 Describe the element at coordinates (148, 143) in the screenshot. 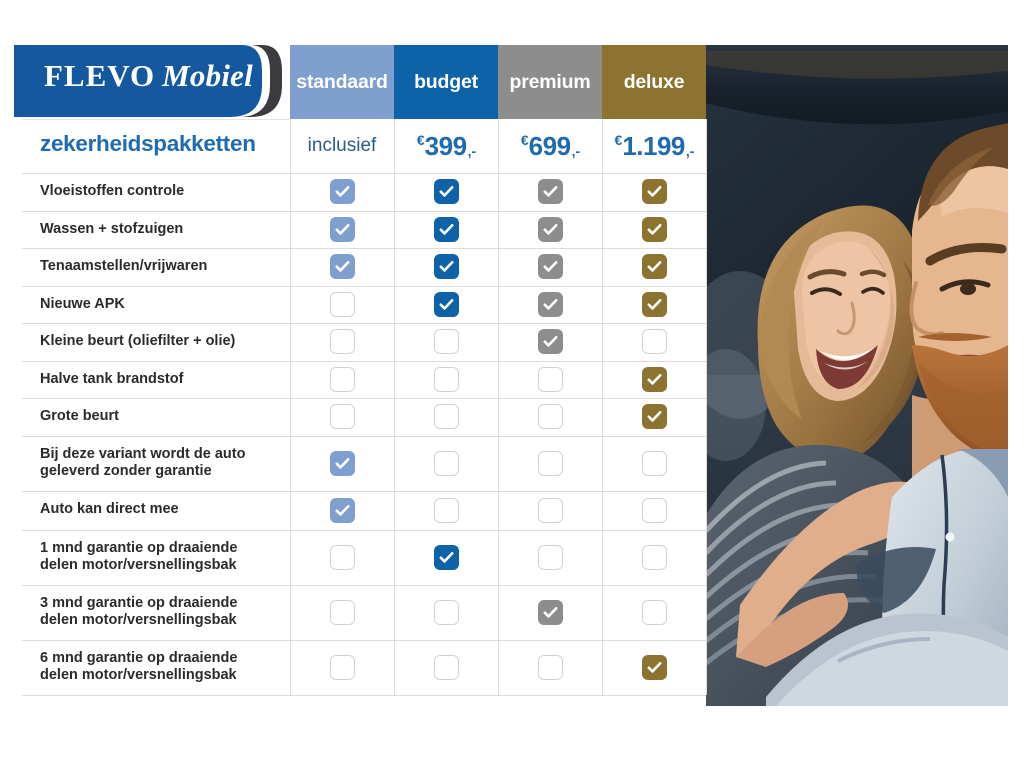

I see `page-title: zekerheidspakketten` at that location.